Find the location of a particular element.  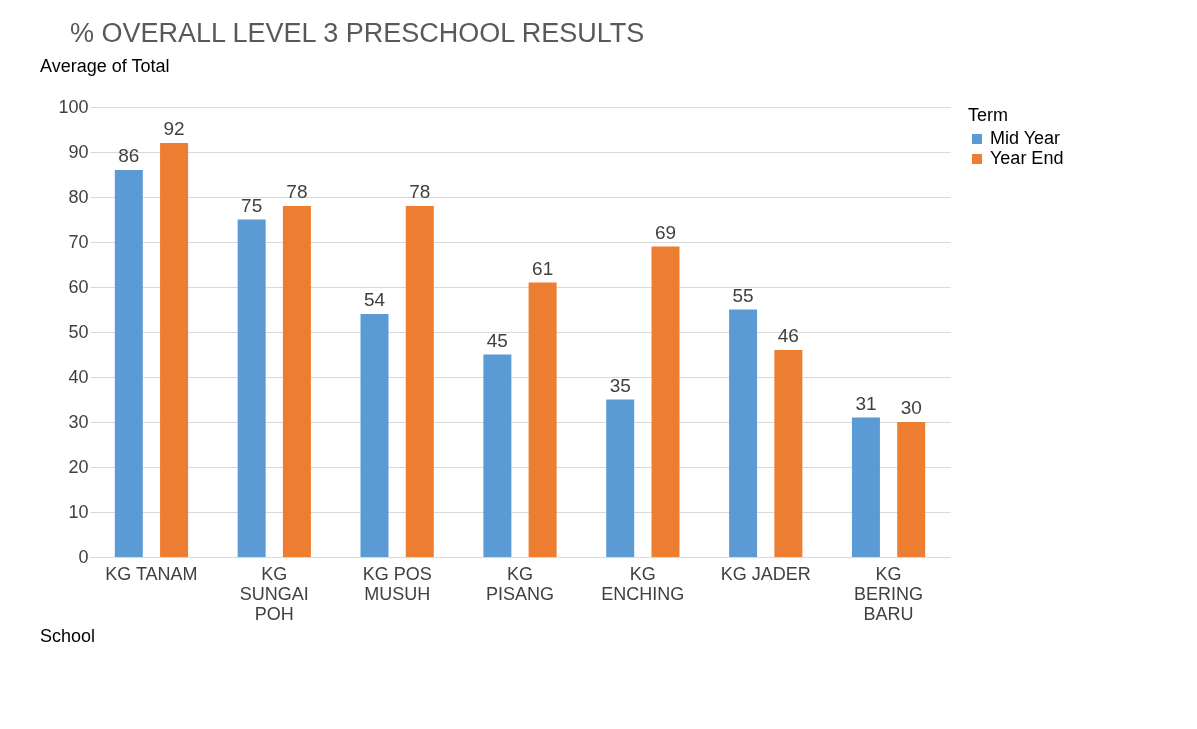

x-tick-label: KG JADER is located at coordinates (765, 573).